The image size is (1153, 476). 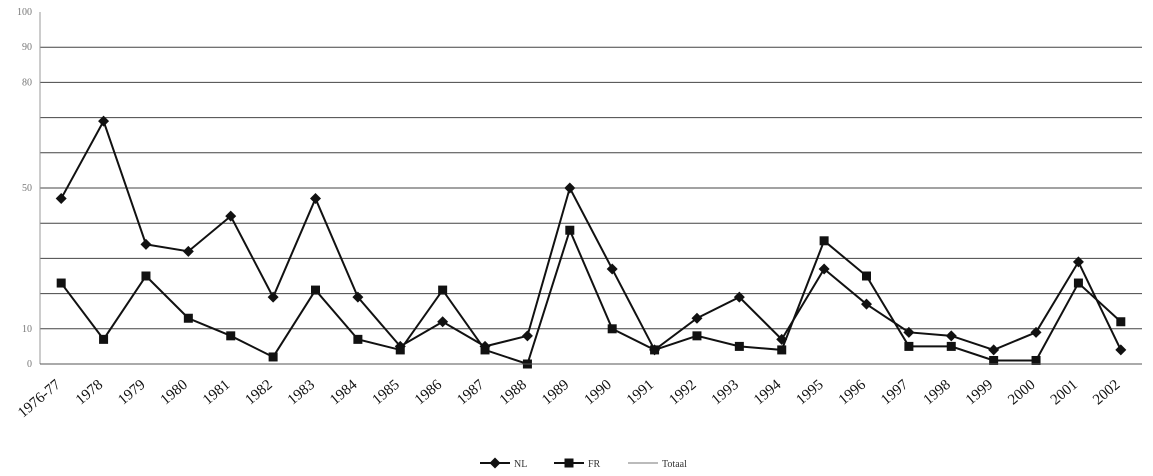 What do you see at coordinates (520, 464) in the screenshot?
I see `legend-label-nl: NL` at bounding box center [520, 464].